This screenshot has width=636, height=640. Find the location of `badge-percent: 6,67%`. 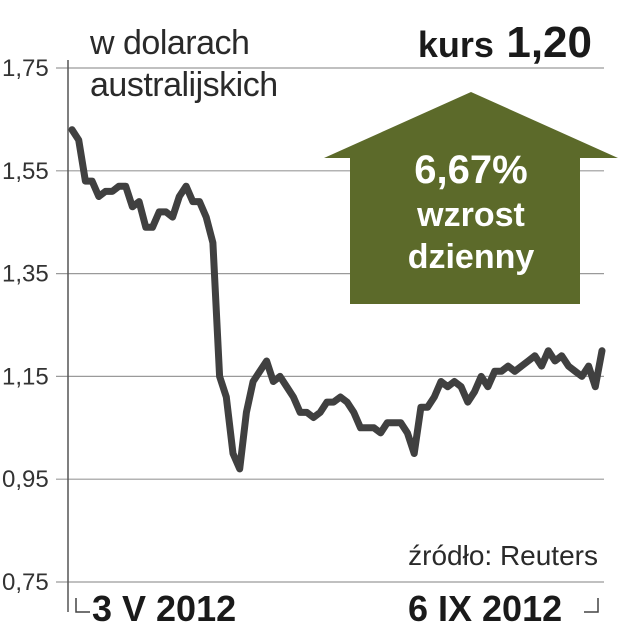

badge-percent: 6,67% is located at coordinates (471, 170).